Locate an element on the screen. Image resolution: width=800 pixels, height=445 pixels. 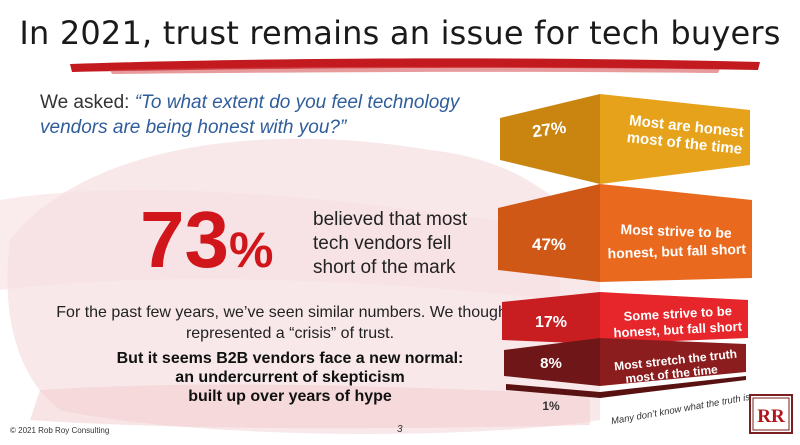
pyramid-level-1: 27% Most are honest most of the time is located at coordinates (625, 139).